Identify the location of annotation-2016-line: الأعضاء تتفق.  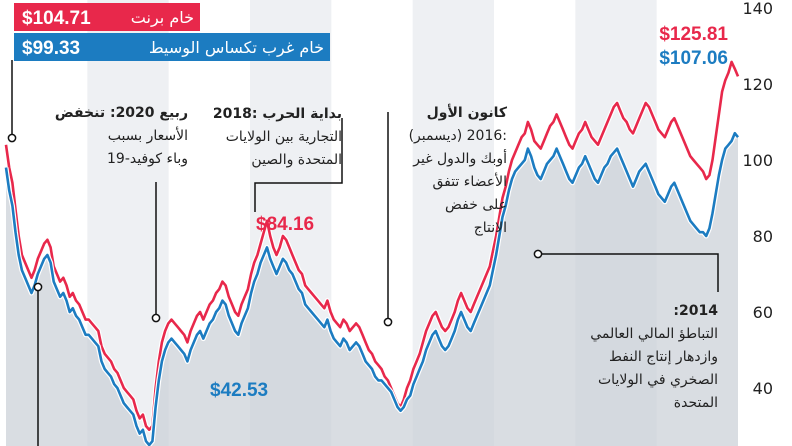
(469, 181).